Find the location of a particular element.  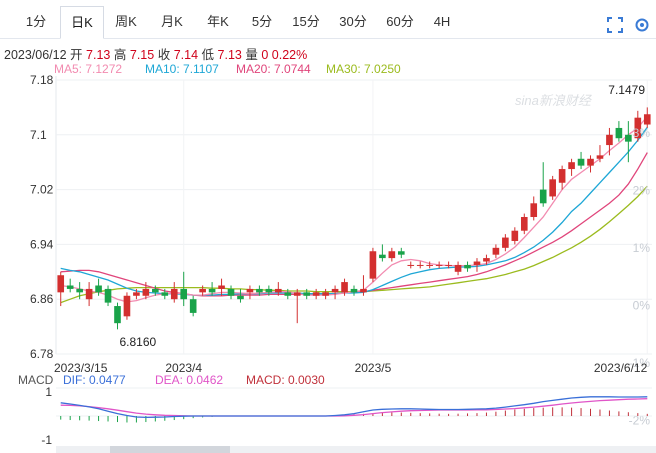

macd-value-legend: MACD: 0.0030 is located at coordinates (285, 380).